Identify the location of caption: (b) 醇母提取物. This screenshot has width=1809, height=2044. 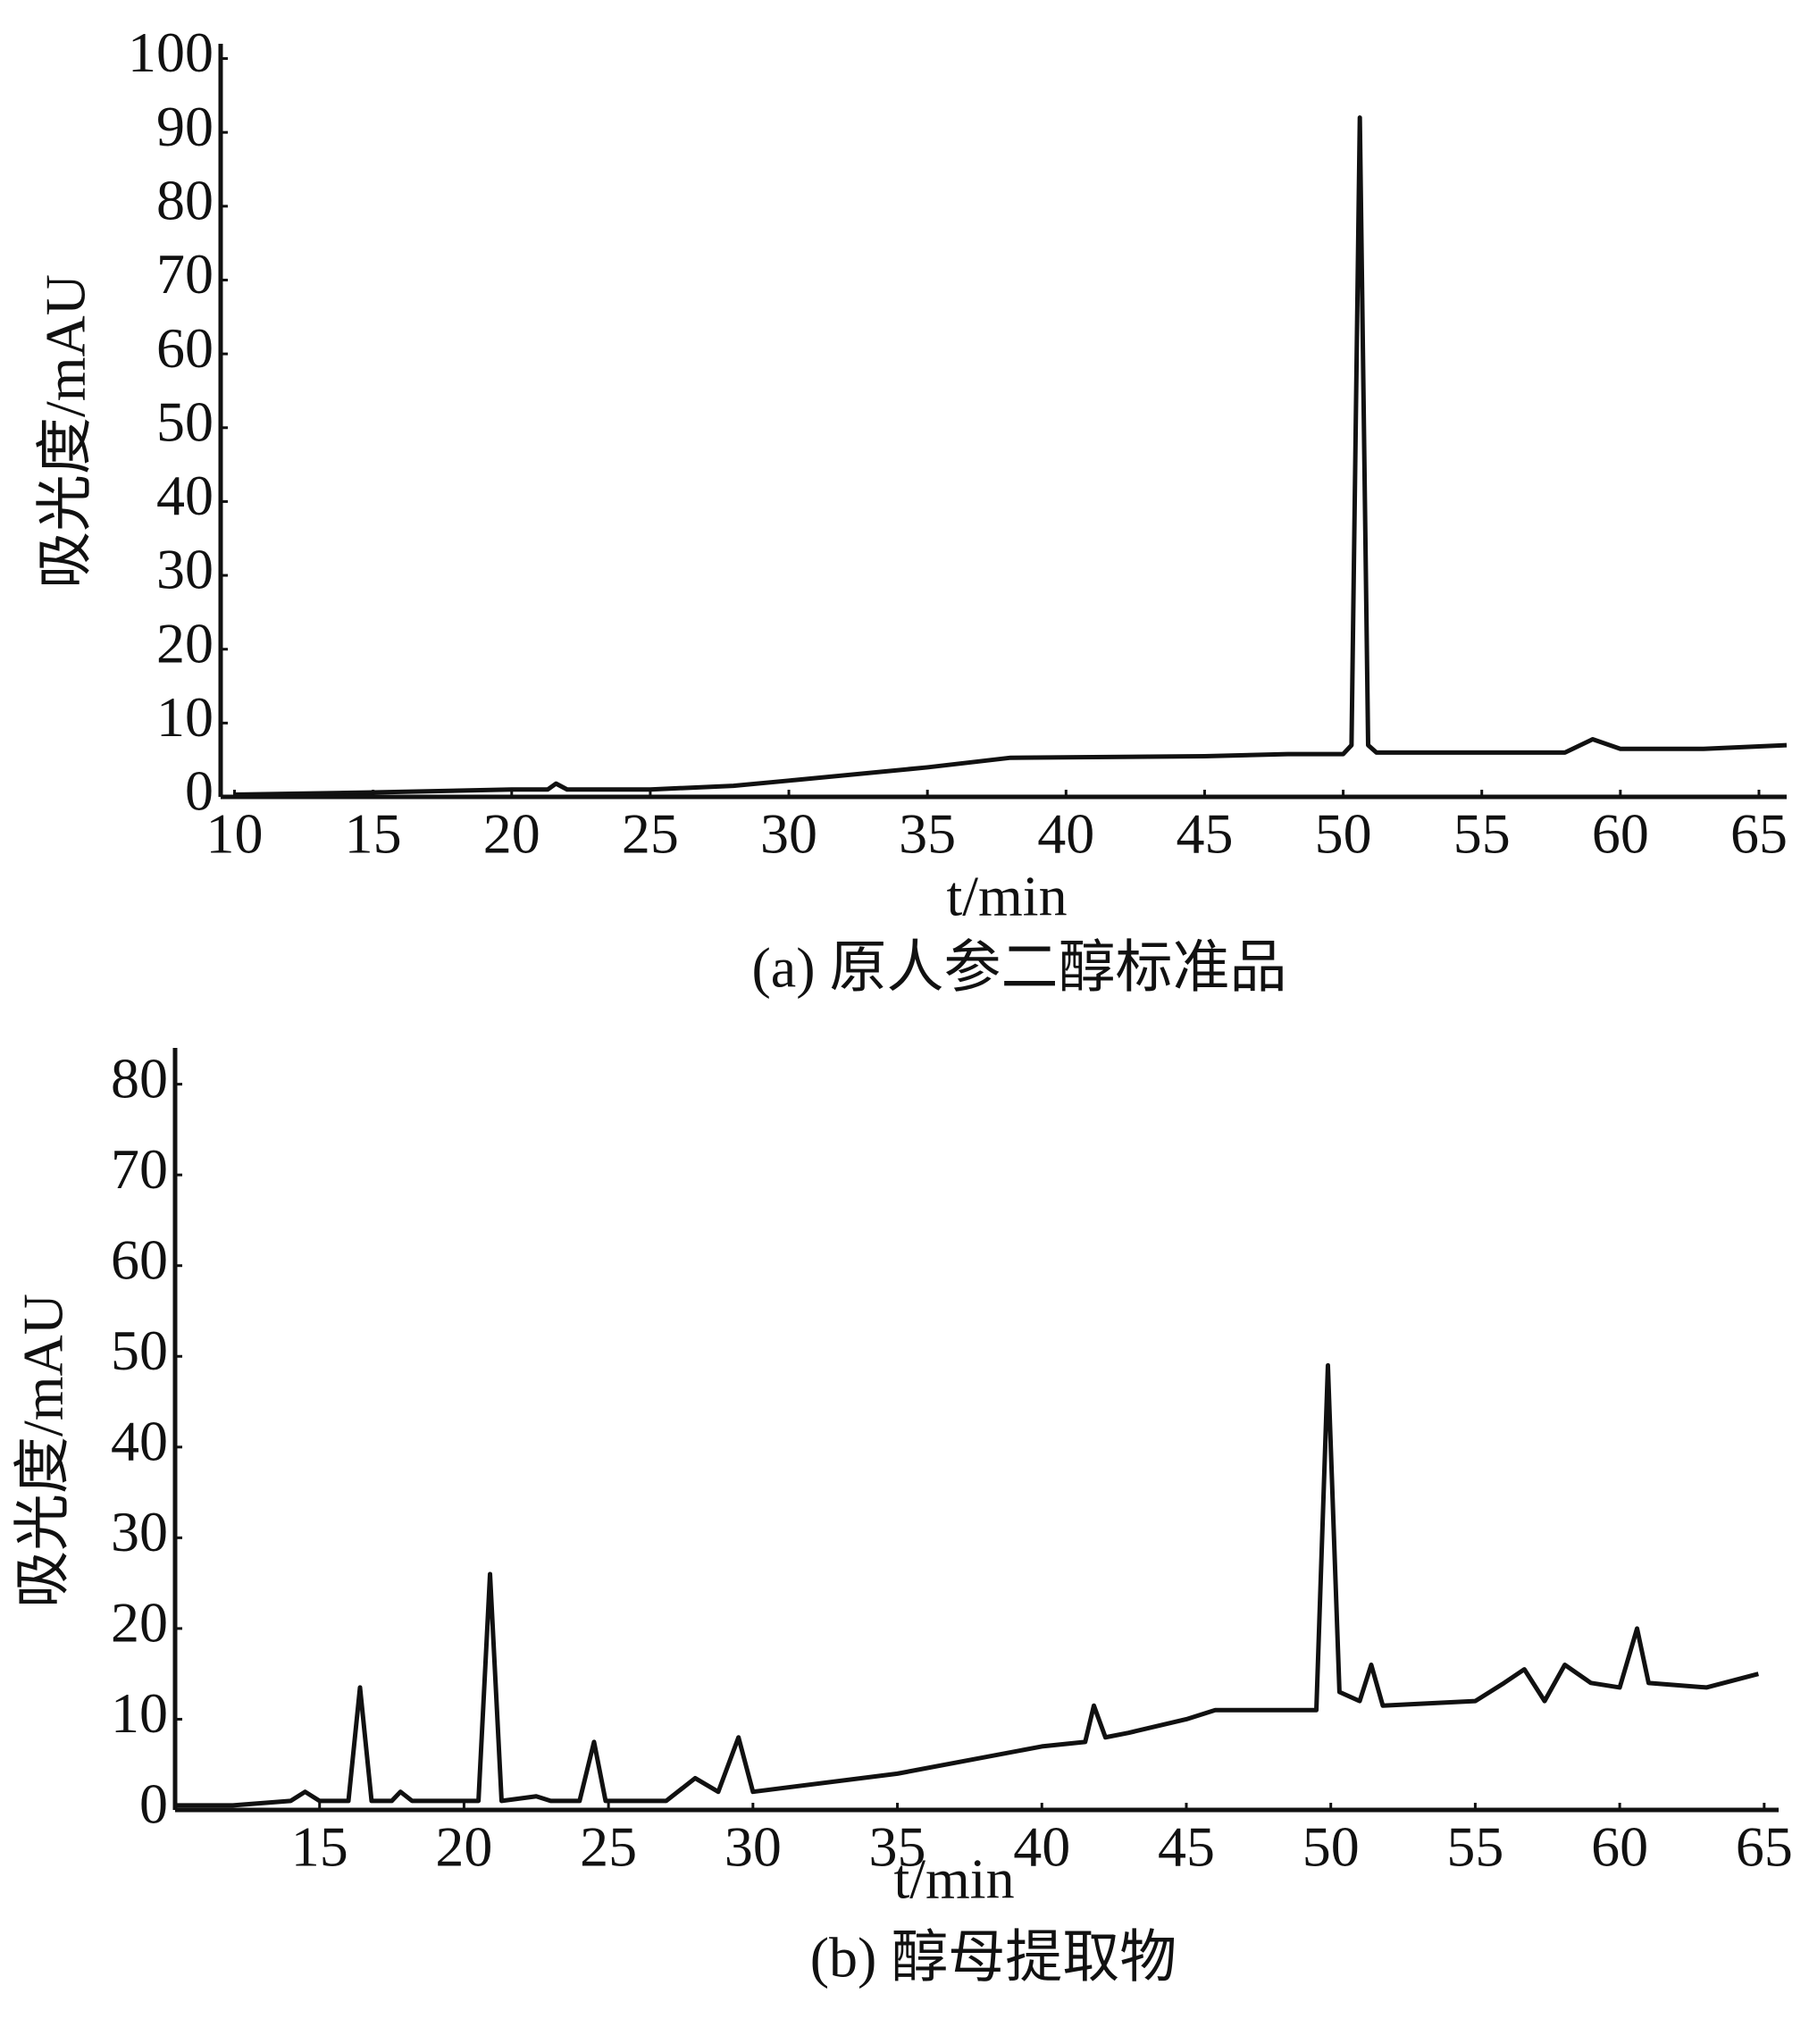
(993, 1958).